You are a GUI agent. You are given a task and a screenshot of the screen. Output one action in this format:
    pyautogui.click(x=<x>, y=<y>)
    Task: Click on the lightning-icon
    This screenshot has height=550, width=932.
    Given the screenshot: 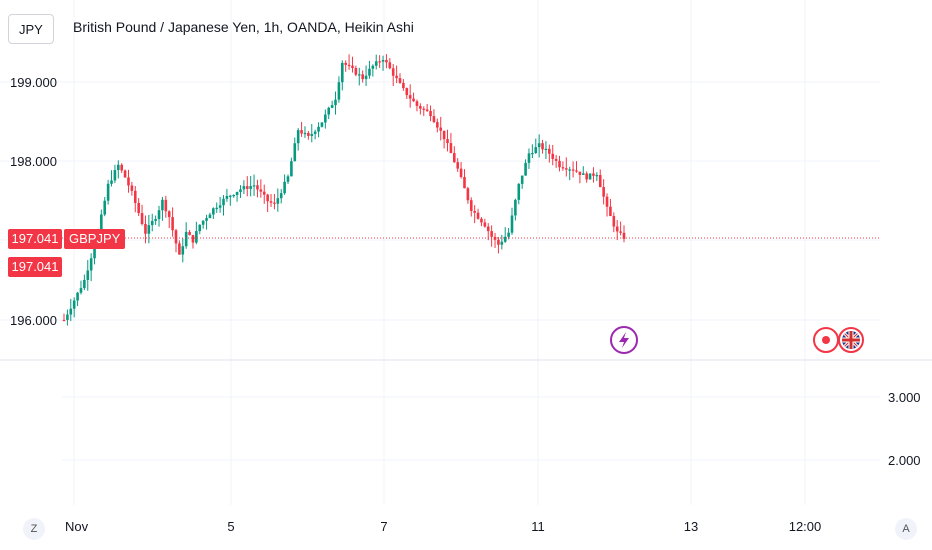 What is the action you would take?
    pyautogui.click(x=624, y=340)
    